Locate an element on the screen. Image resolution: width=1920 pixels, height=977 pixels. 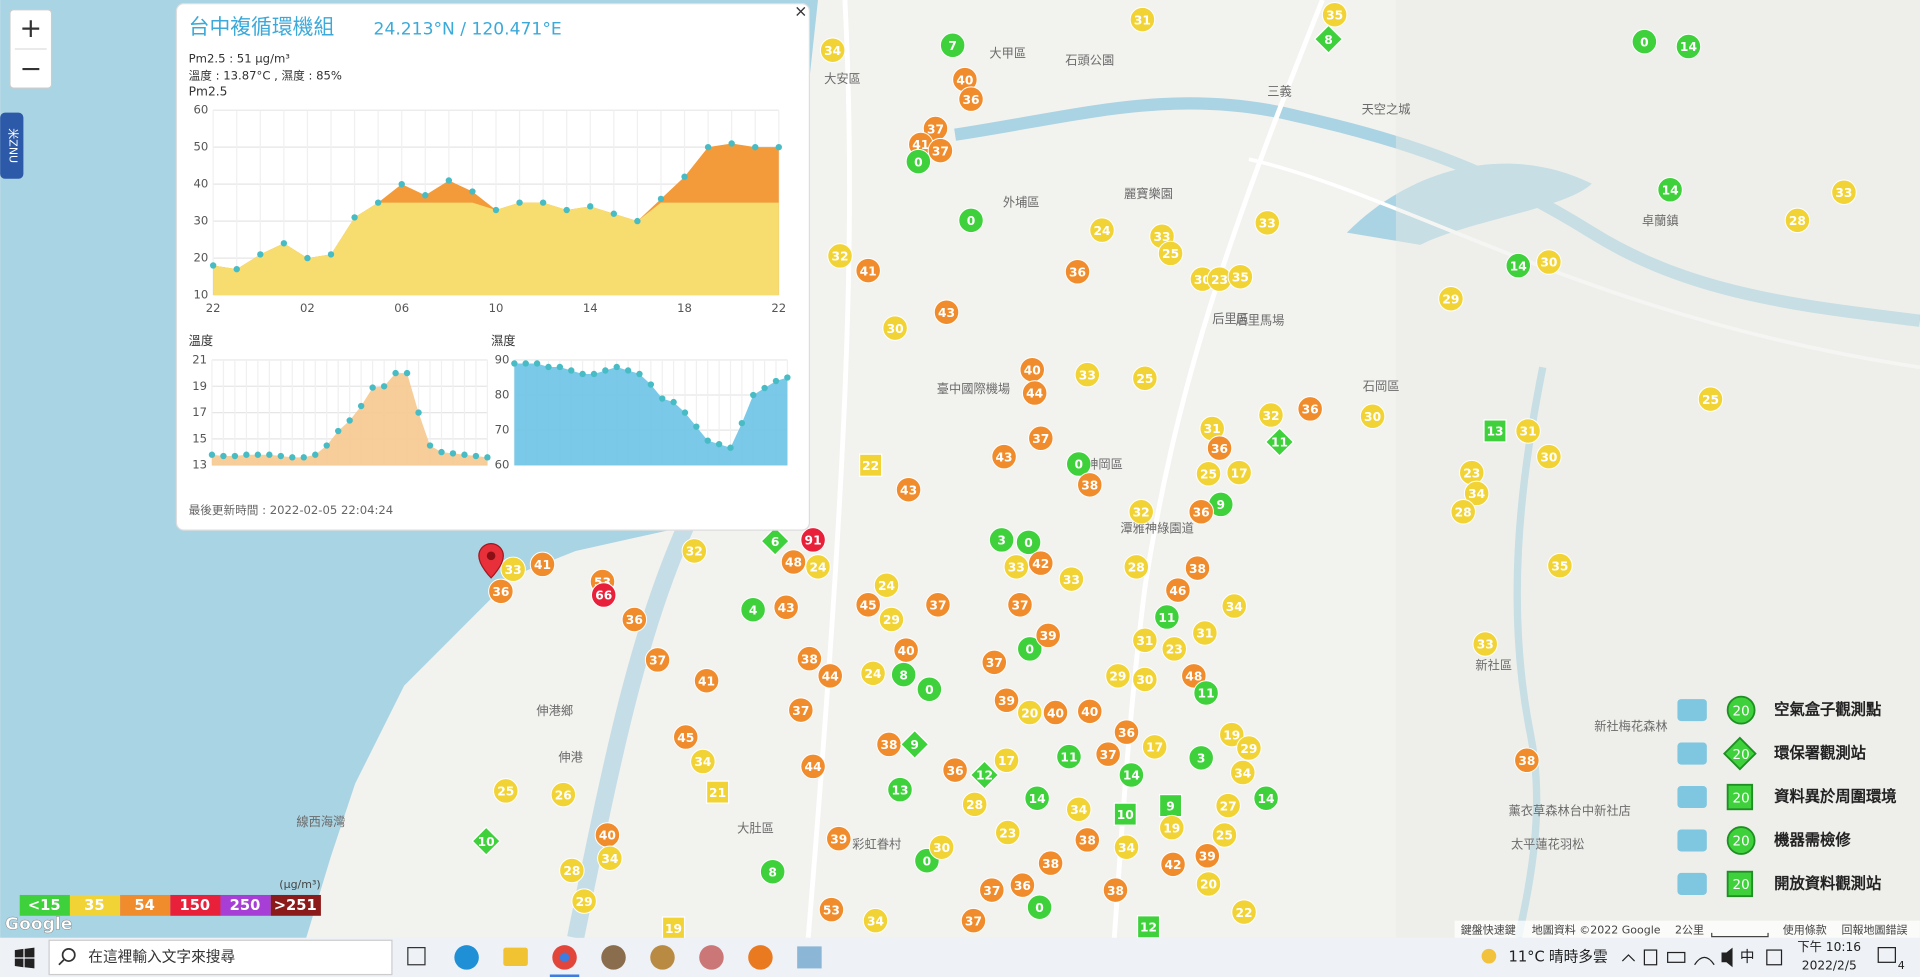
notification-icon is located at coordinates (1886, 955).